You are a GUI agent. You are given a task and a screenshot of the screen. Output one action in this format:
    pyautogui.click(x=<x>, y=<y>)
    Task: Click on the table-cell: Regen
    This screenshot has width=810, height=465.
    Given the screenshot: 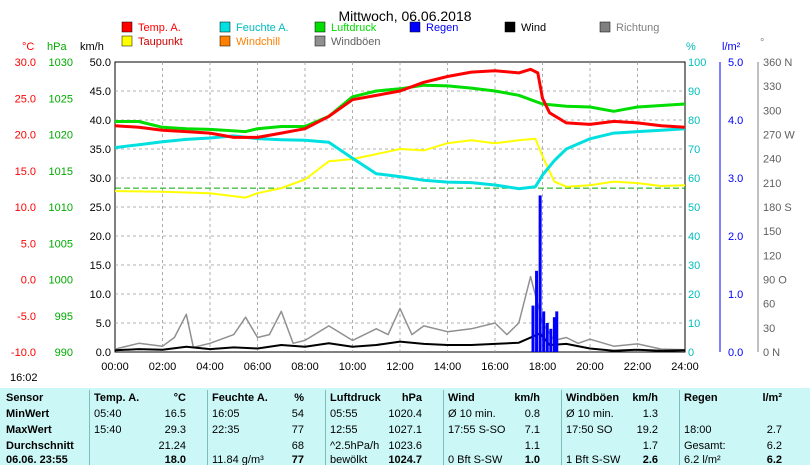 What is the action you would take?
    pyautogui.click(x=701, y=398)
    